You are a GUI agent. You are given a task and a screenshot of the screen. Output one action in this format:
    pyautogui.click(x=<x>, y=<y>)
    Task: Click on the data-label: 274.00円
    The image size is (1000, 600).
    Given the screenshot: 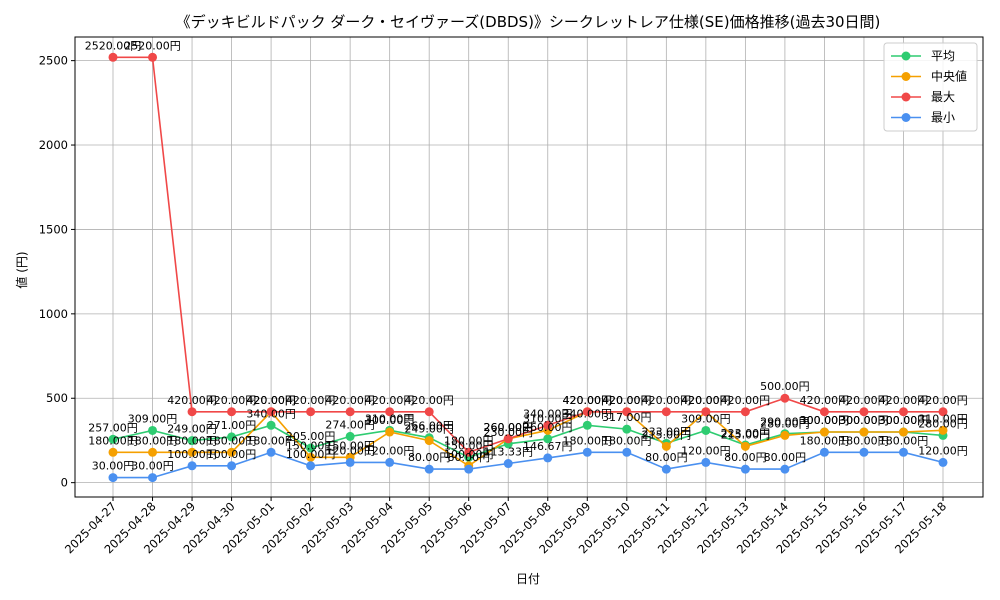 What is the action you would take?
    pyautogui.click(x=350, y=424)
    